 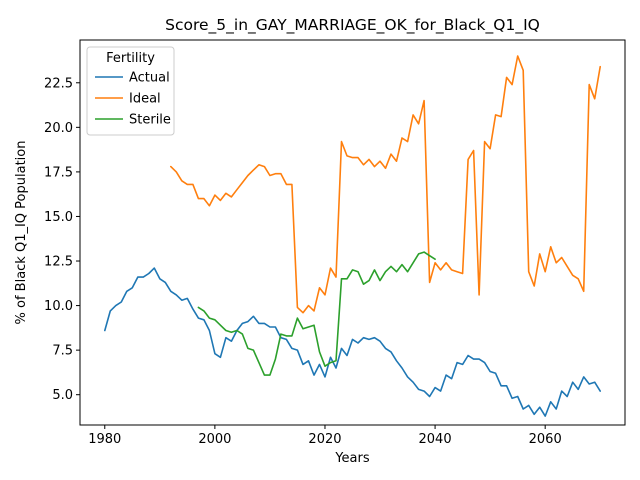 What do you see at coordinates (352, 458) in the screenshot?
I see `x-axis-label: Years` at bounding box center [352, 458].